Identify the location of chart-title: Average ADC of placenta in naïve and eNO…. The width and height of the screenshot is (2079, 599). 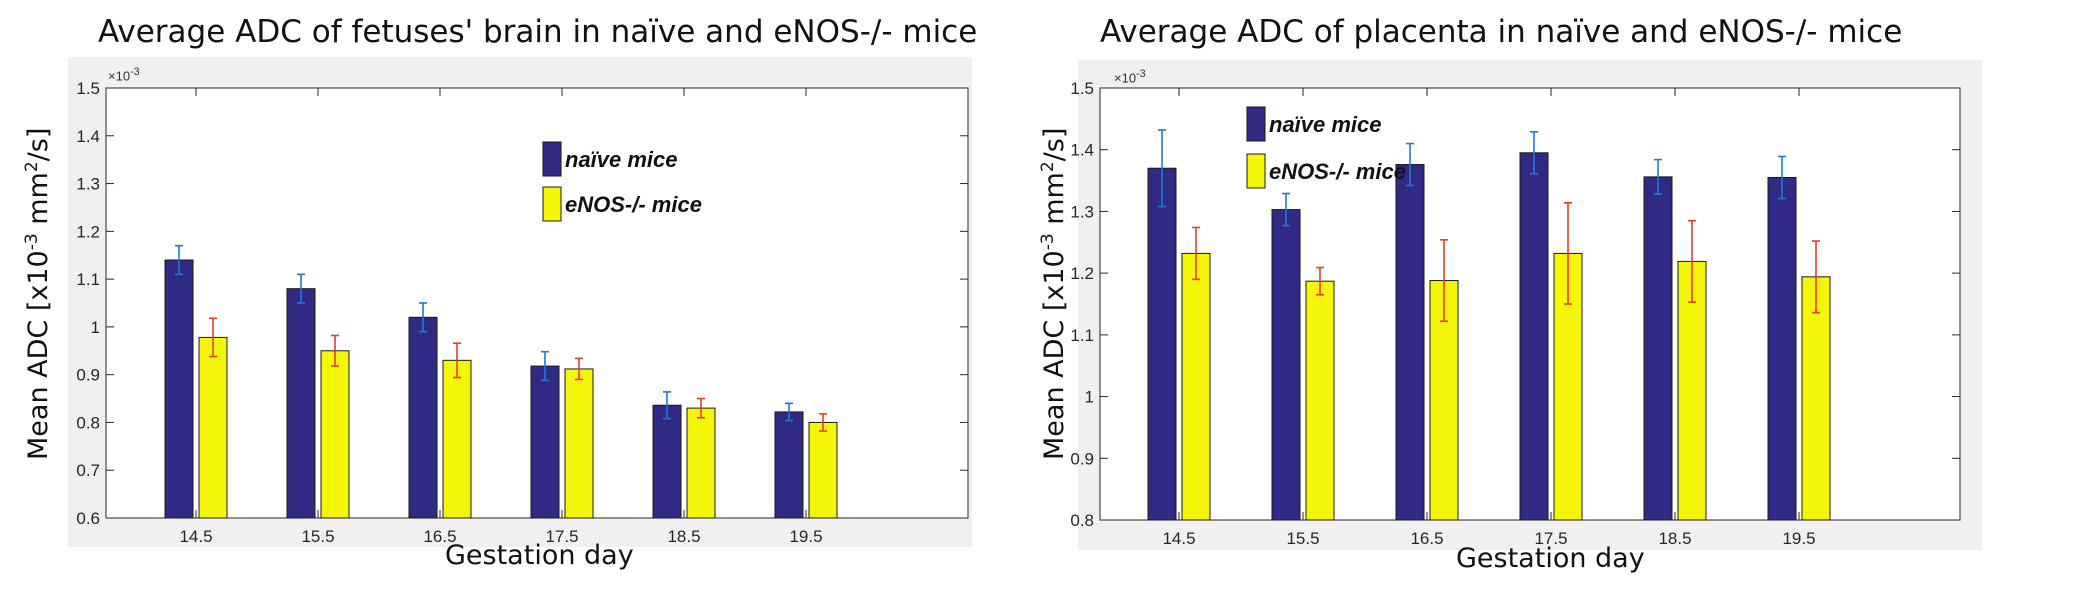
(1501, 32).